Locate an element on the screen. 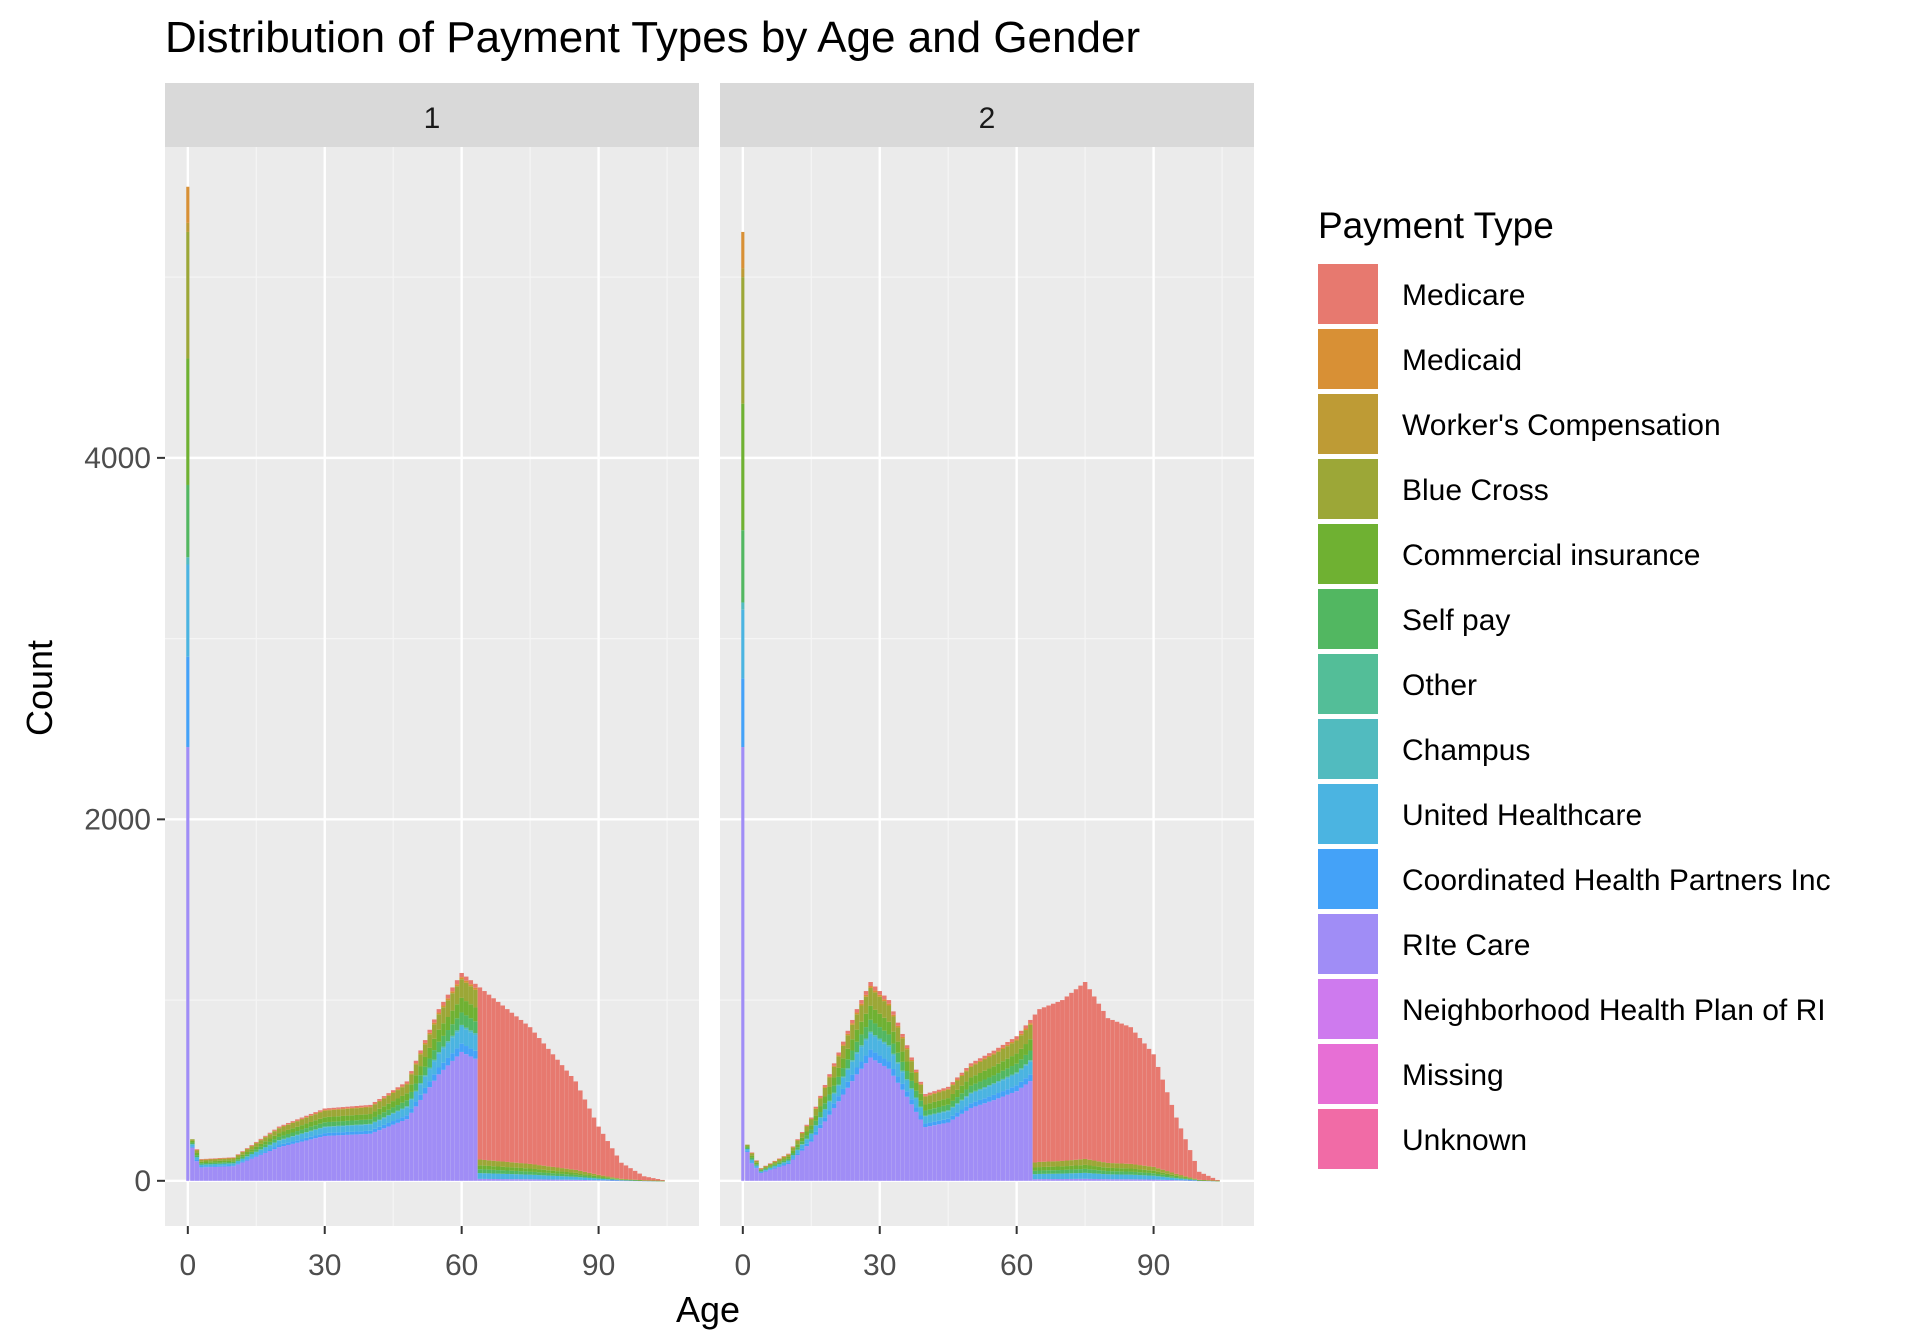 This screenshot has height=1342, width=1920. legend-item: Blue Cross is located at coordinates (1433, 489).